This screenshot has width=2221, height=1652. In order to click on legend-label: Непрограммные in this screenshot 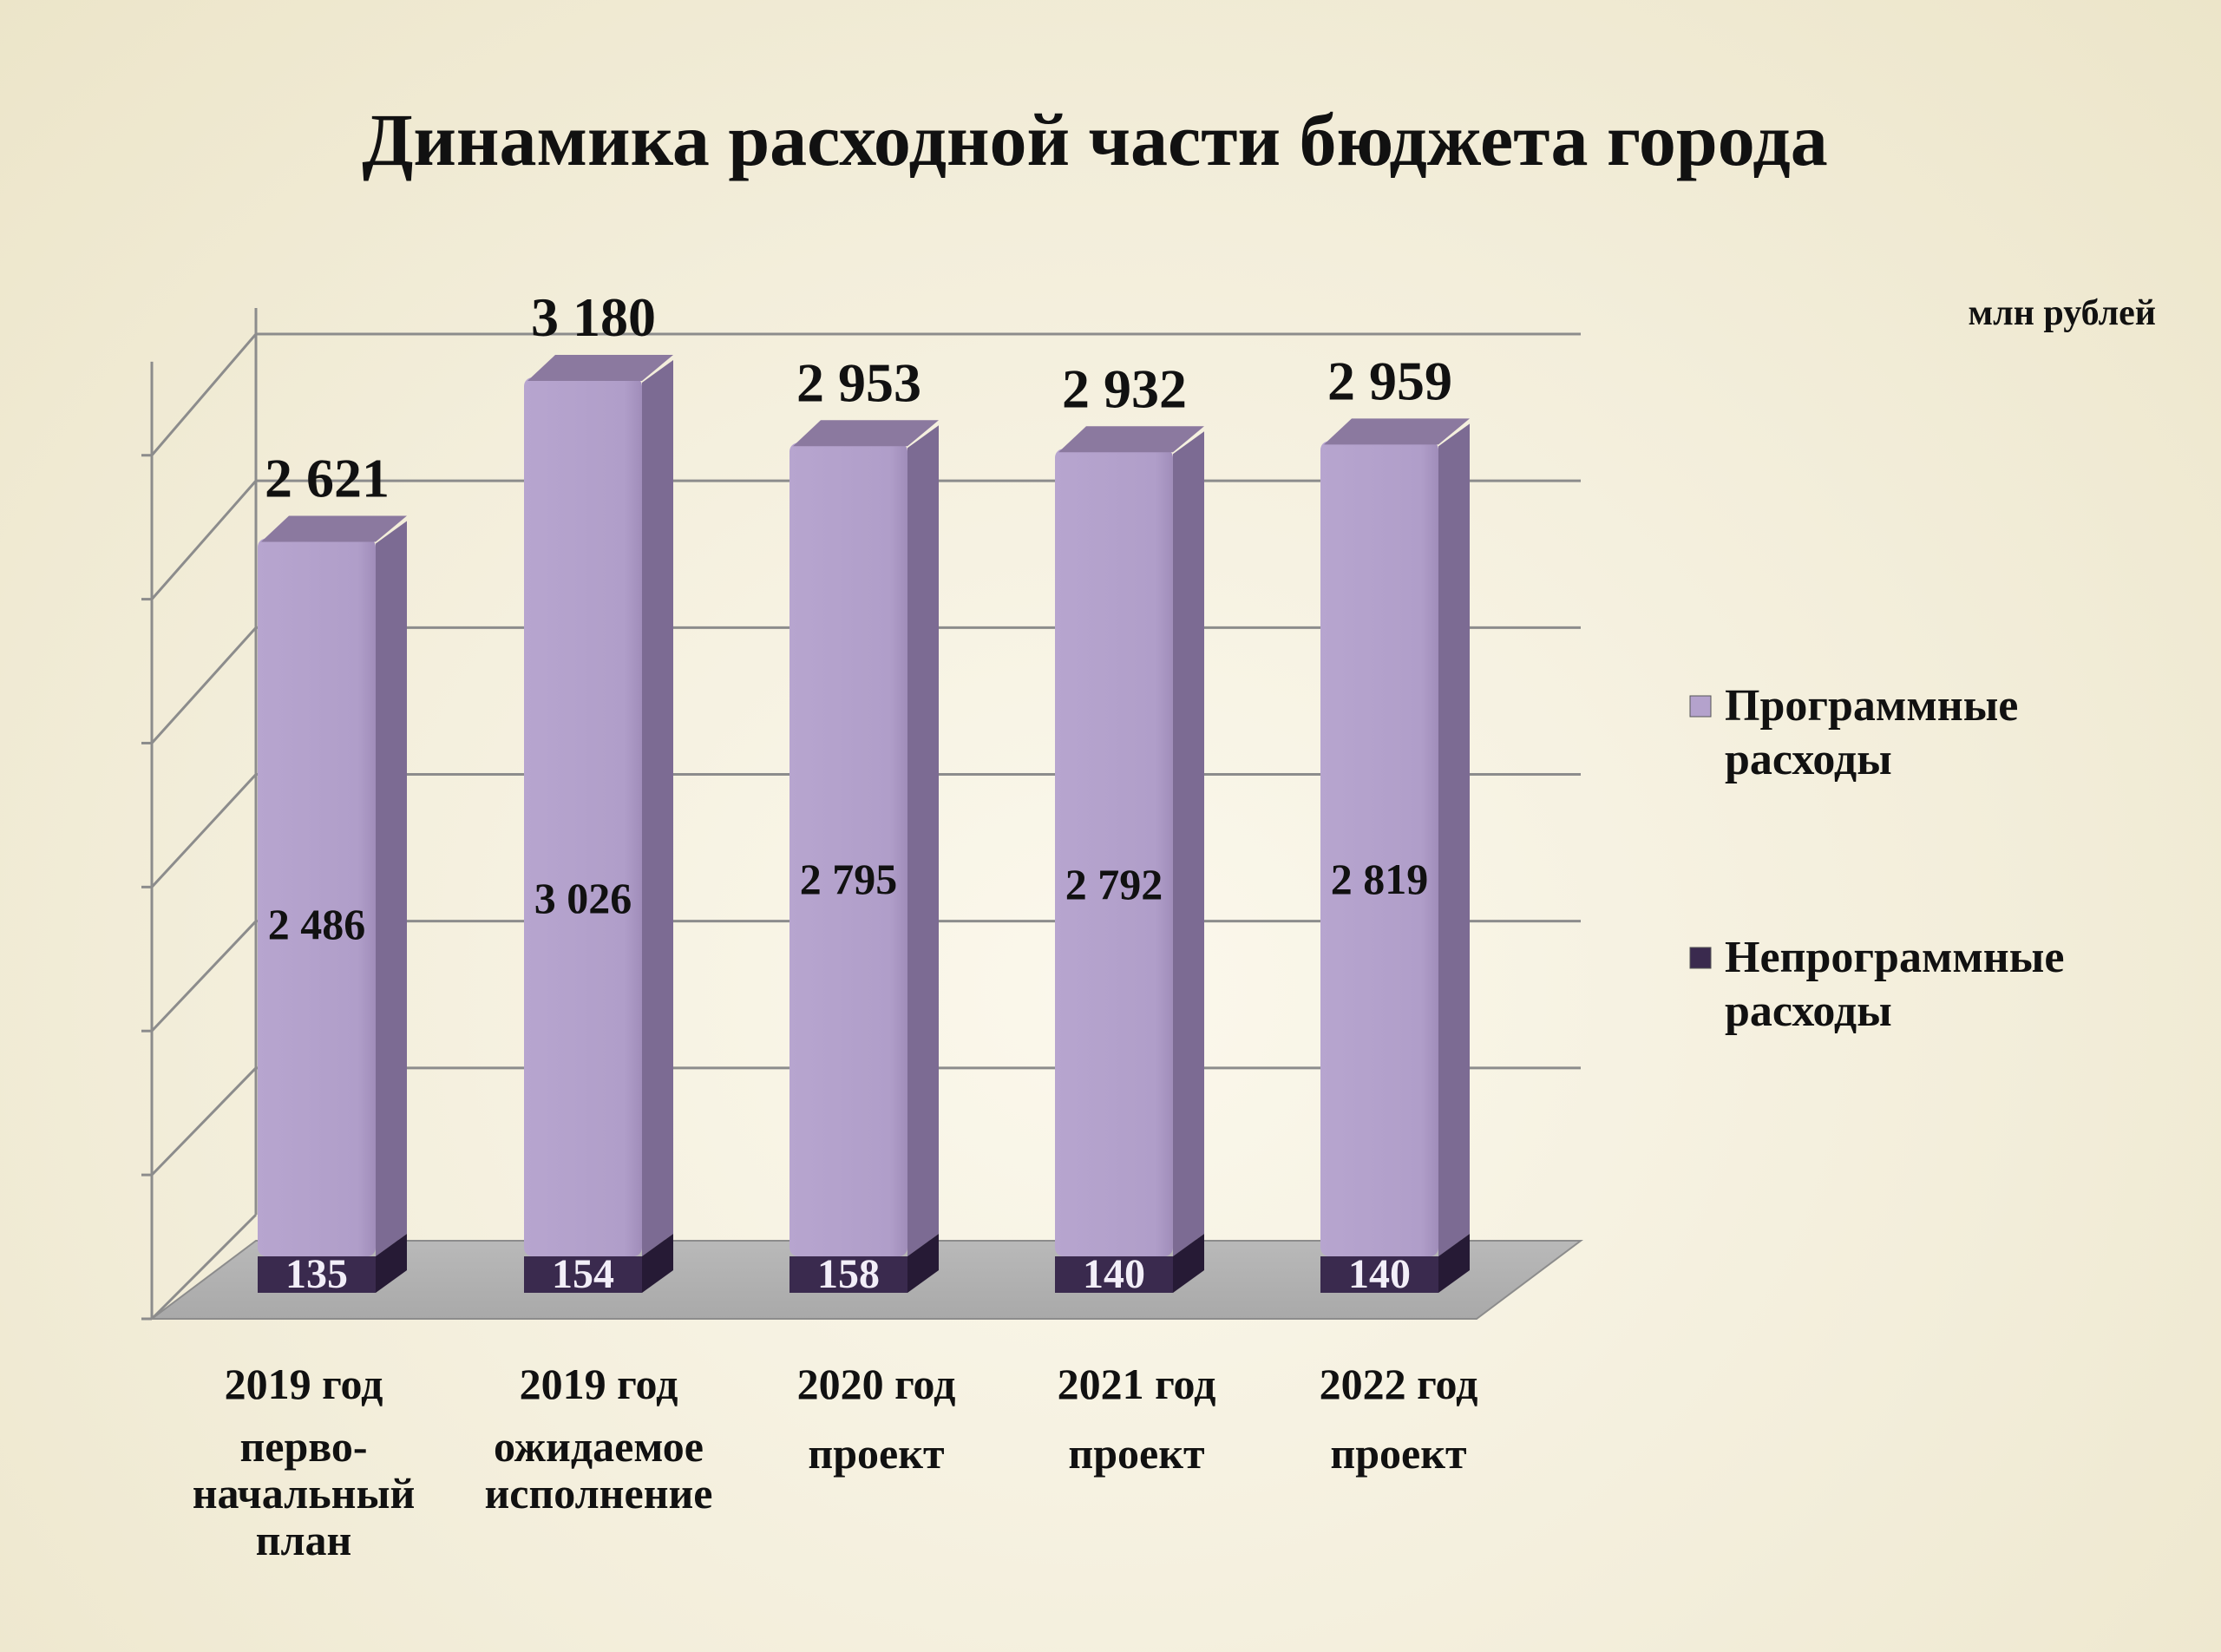, I will do `click(1894, 957)`.